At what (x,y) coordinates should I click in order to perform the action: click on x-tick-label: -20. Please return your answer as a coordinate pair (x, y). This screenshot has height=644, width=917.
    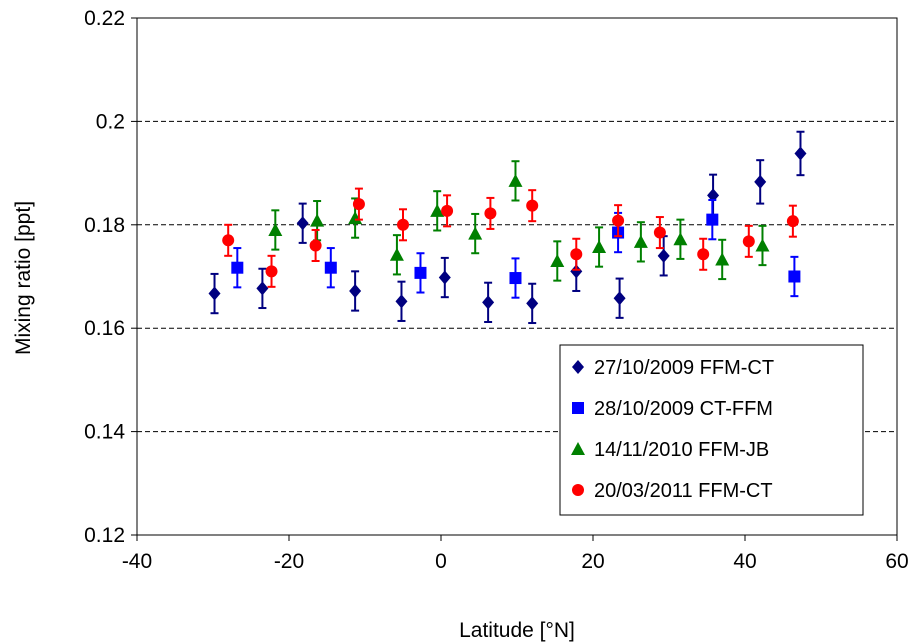
    Looking at the image, I should click on (289, 561).